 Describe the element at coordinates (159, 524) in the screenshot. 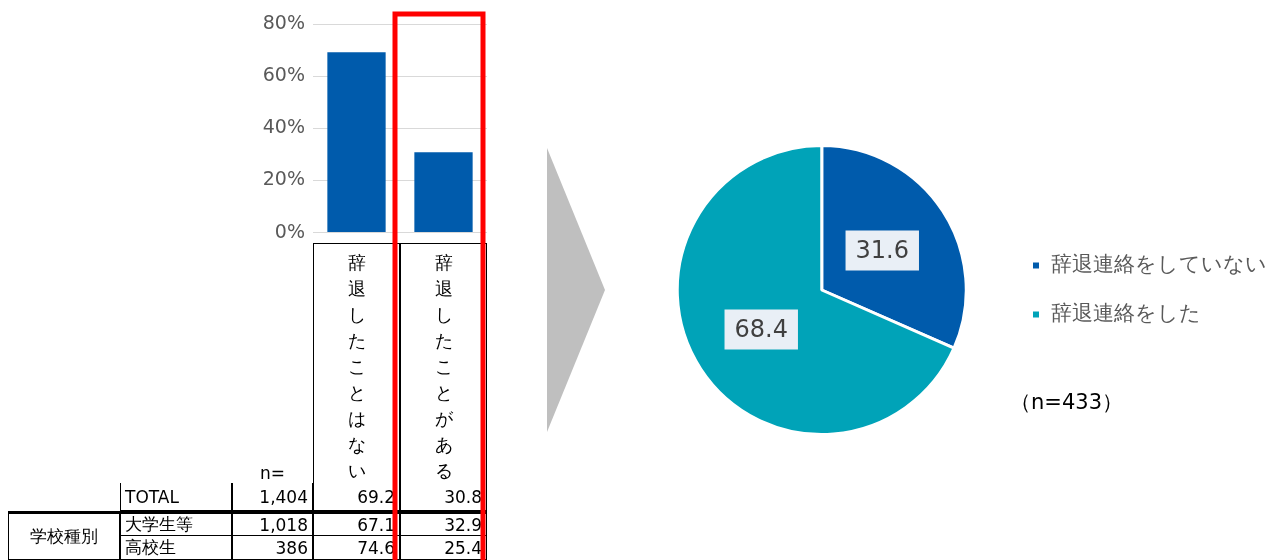

I see `text: 大学生等` at that location.